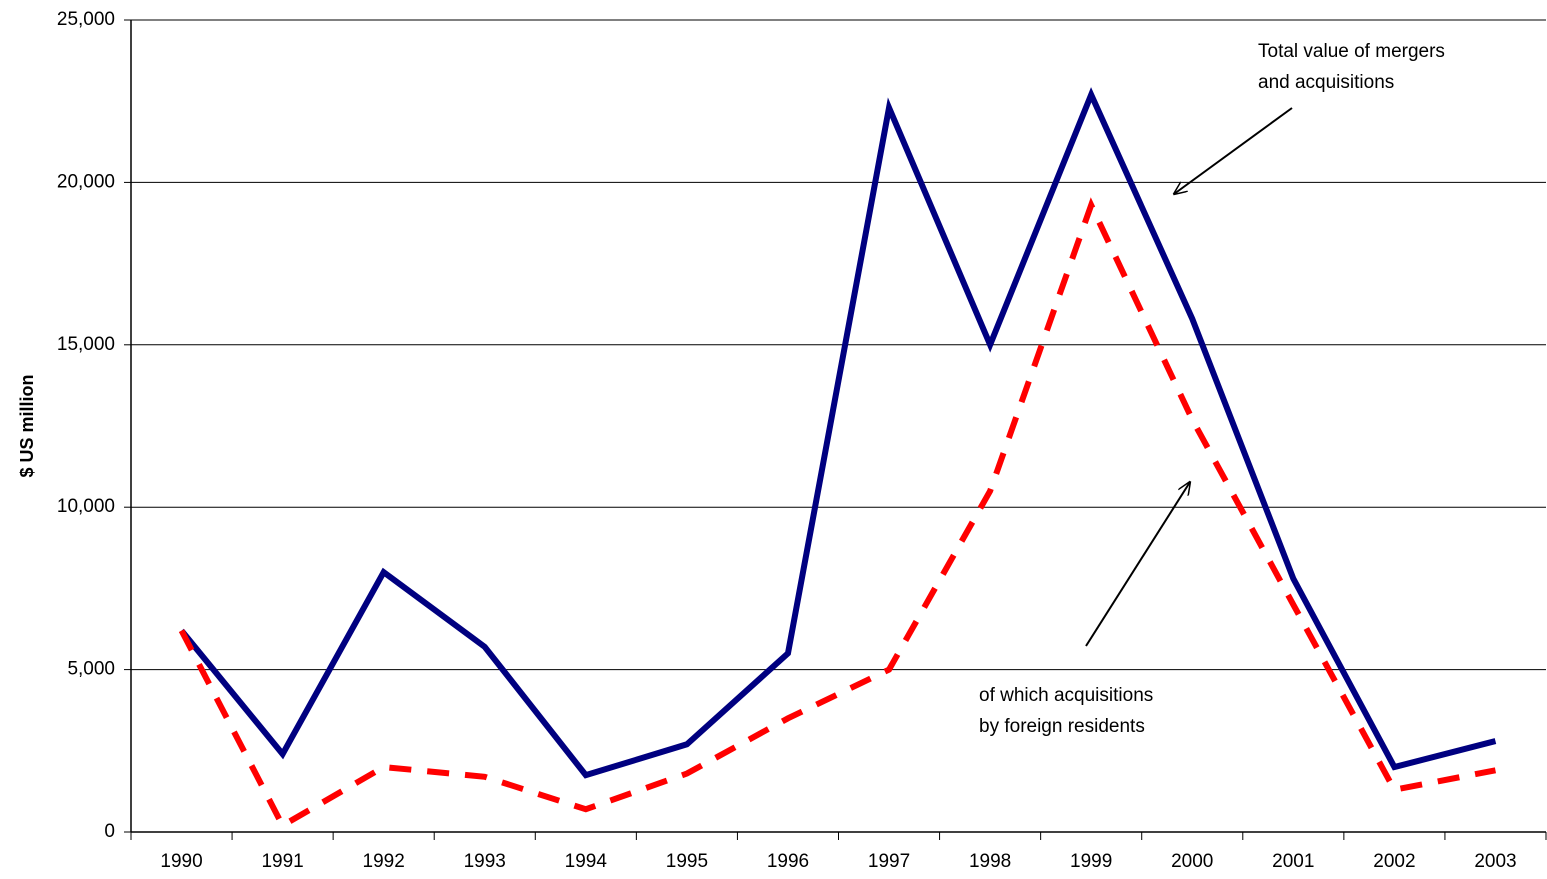  What do you see at coordinates (1351, 51) in the screenshot?
I see `annotation-line: Total value of mergers` at bounding box center [1351, 51].